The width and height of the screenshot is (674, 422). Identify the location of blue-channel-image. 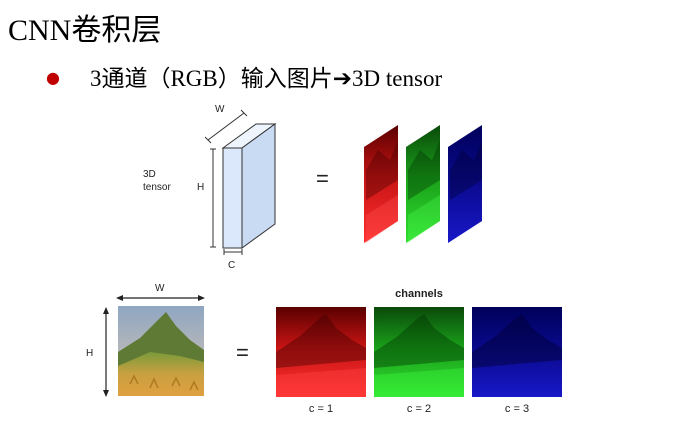
(517, 352).